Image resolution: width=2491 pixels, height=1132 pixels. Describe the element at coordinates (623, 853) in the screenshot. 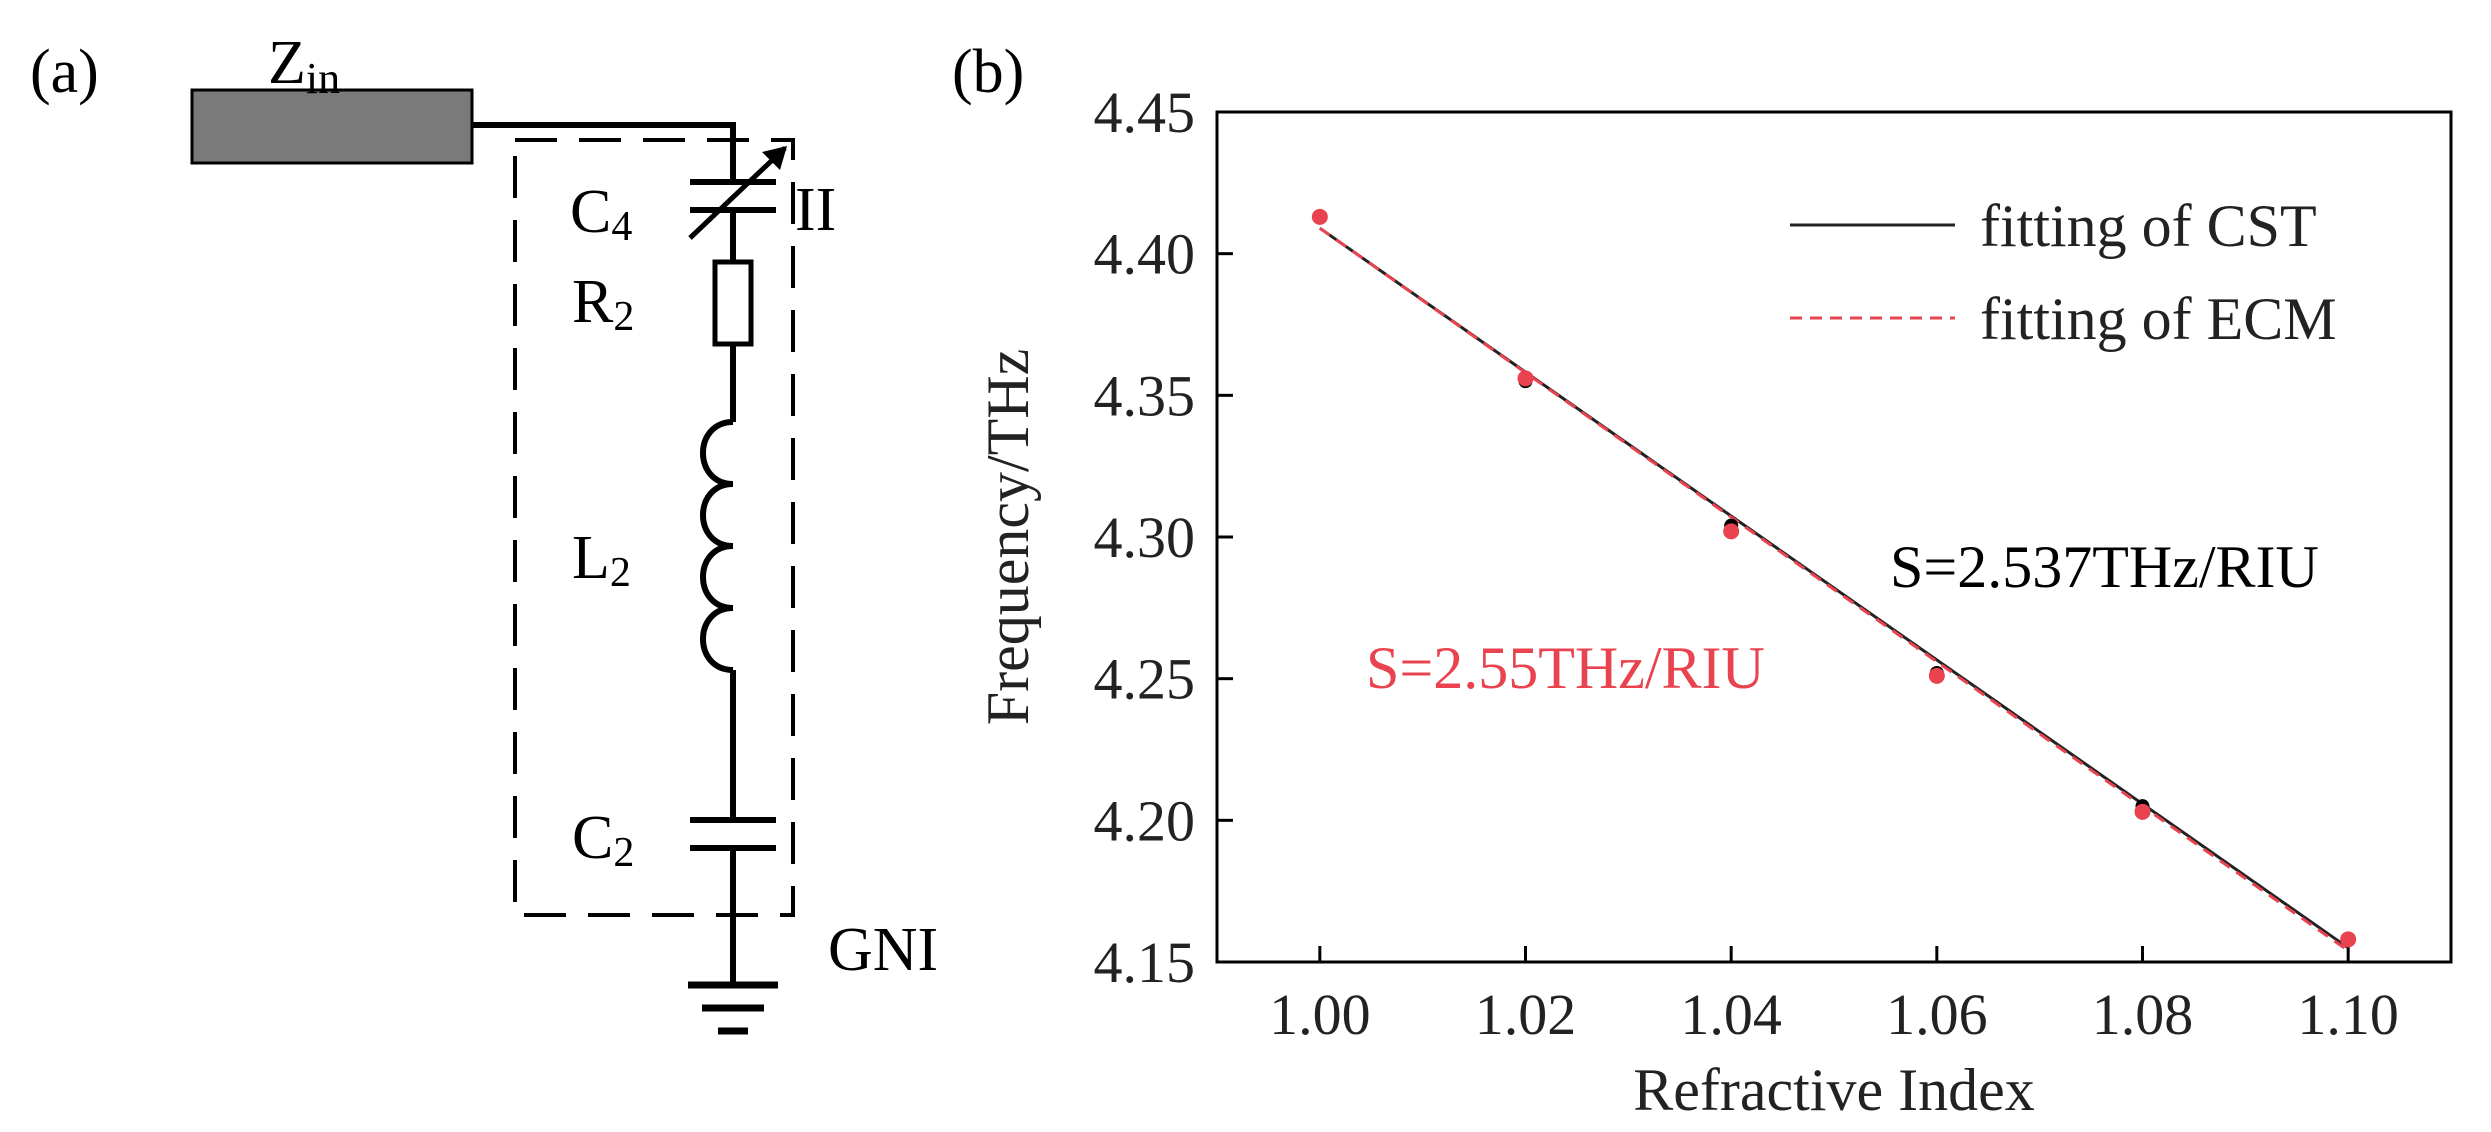

I see `c2-label-sub: 2` at that location.